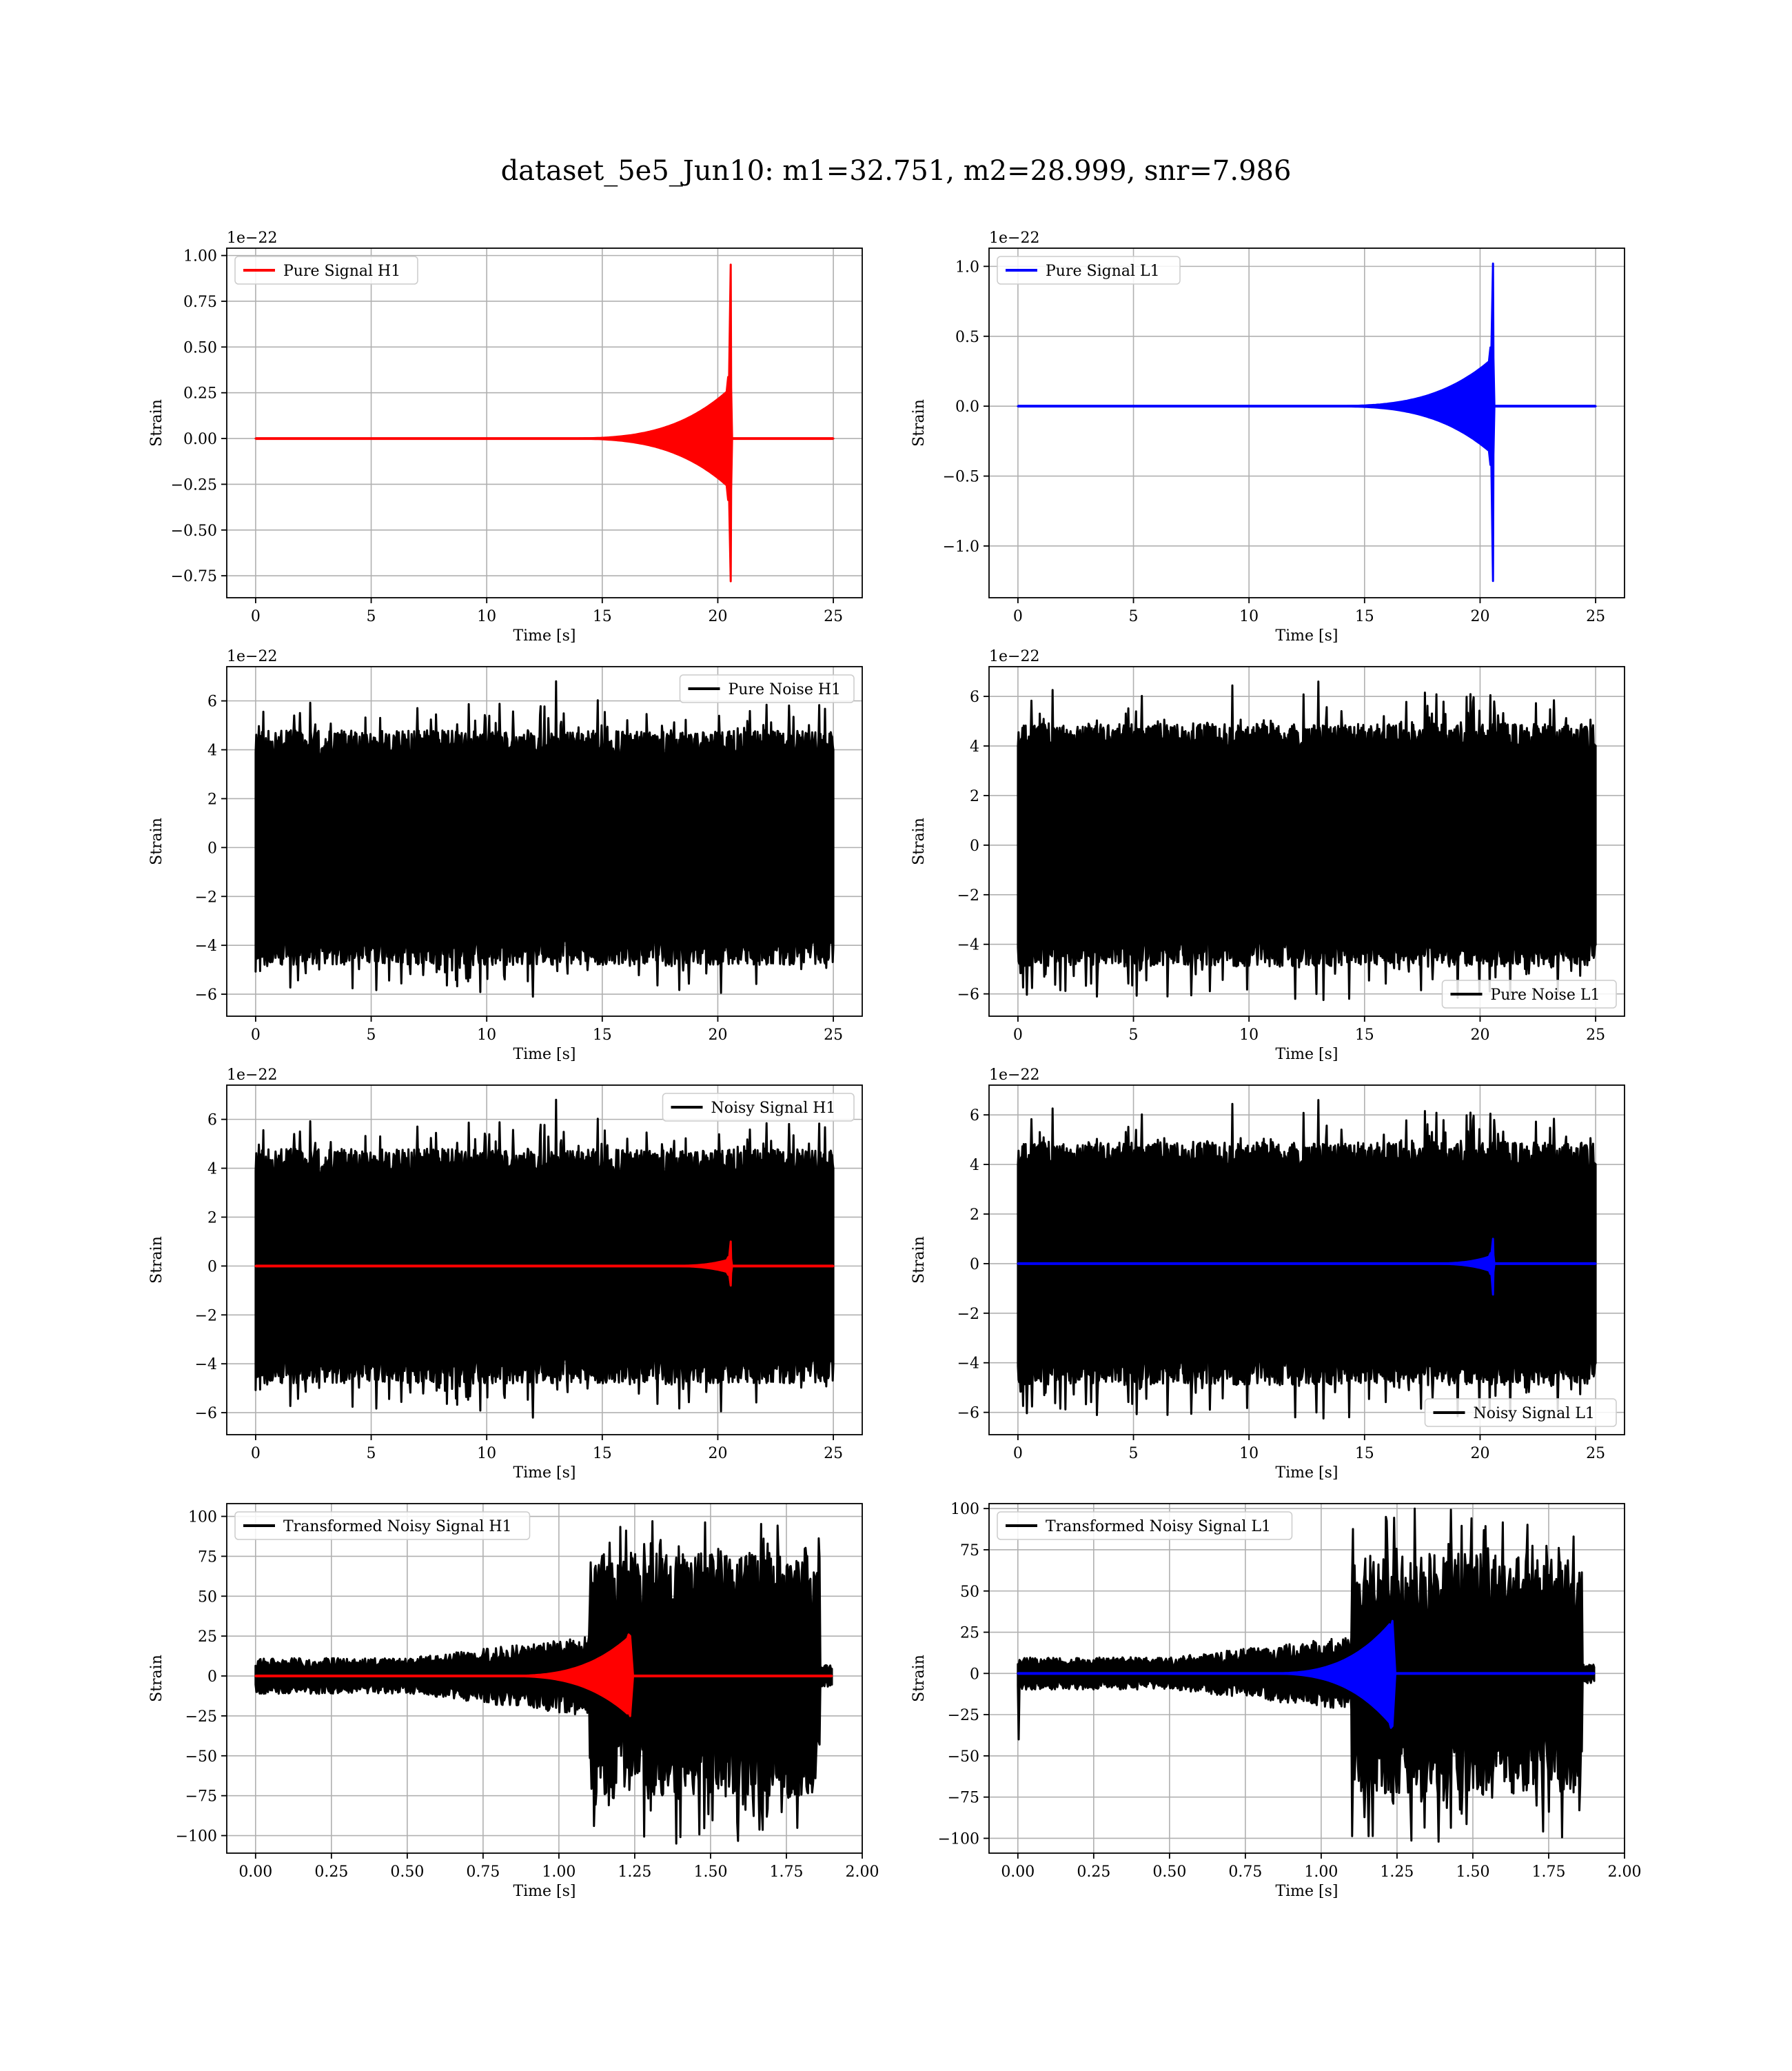  Describe the element at coordinates (969, 1592) in the screenshot. I see `y-tick-label: 50` at that location.